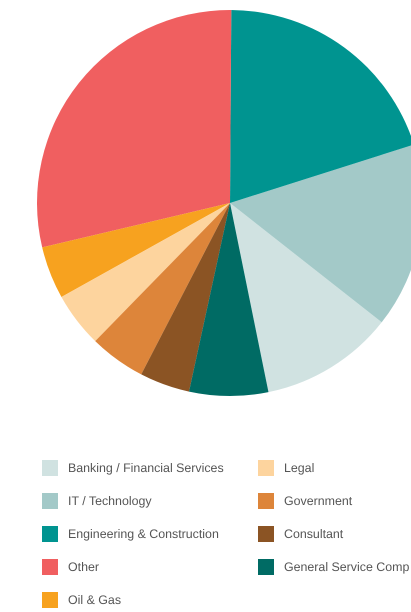  I want to click on legend-label: Government, so click(318, 501).